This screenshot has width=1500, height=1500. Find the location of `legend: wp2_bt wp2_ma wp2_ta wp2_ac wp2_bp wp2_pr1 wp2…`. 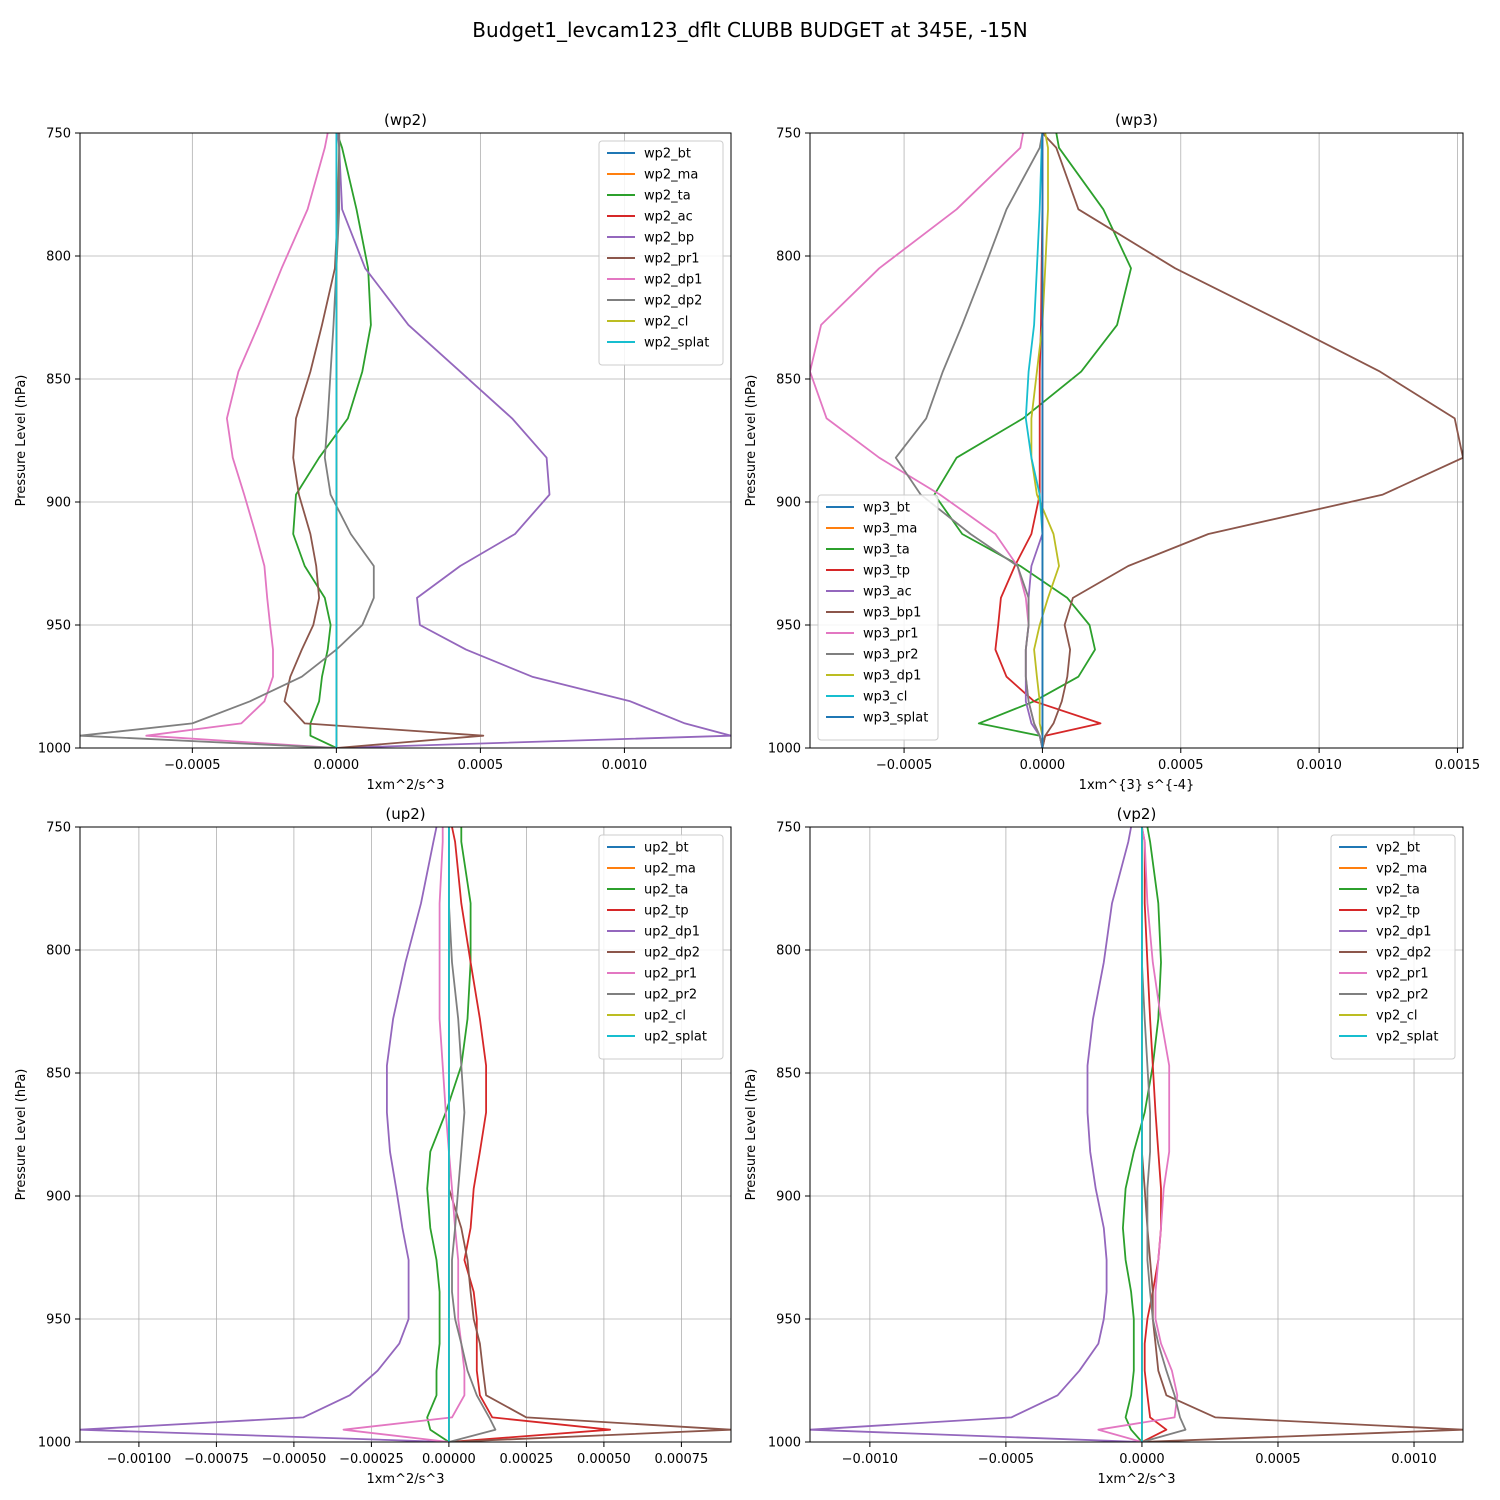

legend: wp2_bt wp2_ma wp2_ta wp2_ac wp2_bp wp2_pr1 wp2… is located at coordinates (661, 253).